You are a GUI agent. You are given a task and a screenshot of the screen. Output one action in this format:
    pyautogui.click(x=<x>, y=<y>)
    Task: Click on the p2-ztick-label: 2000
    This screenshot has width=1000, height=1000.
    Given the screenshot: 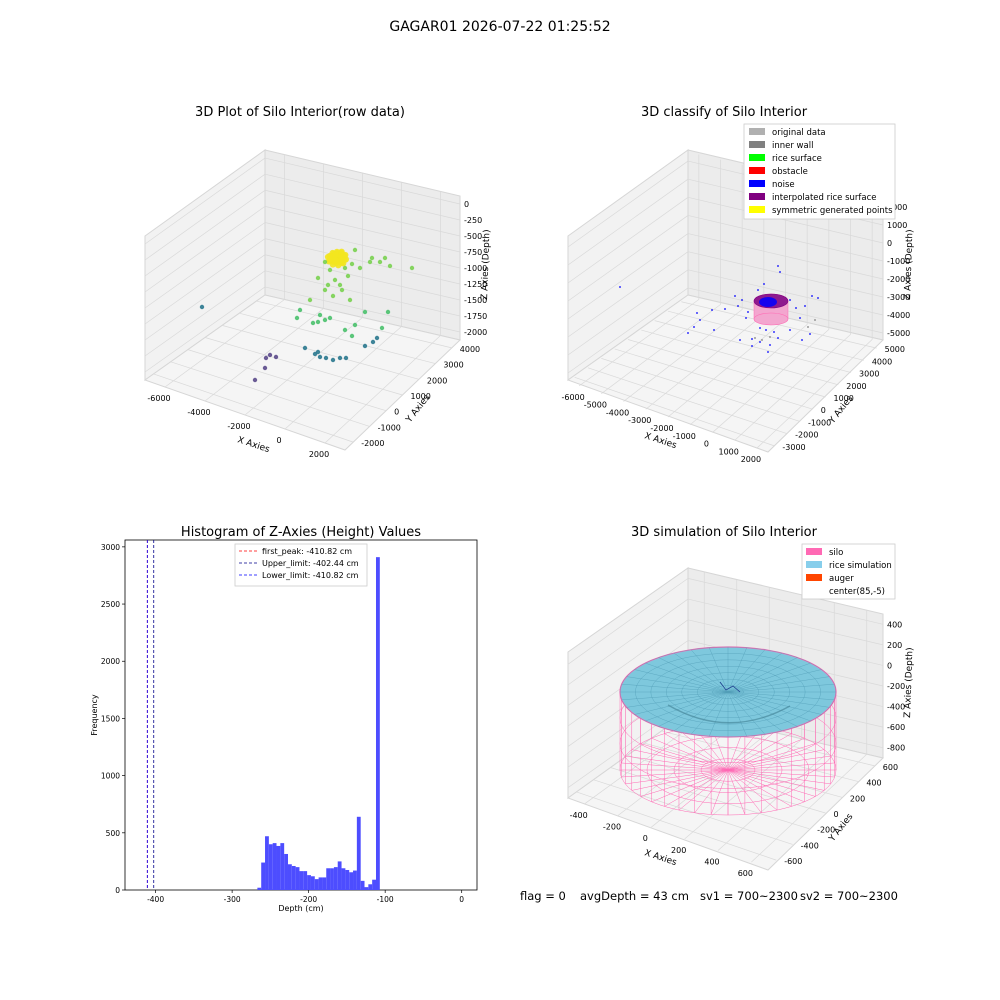 What is the action you would take?
    pyautogui.click(x=897, y=207)
    